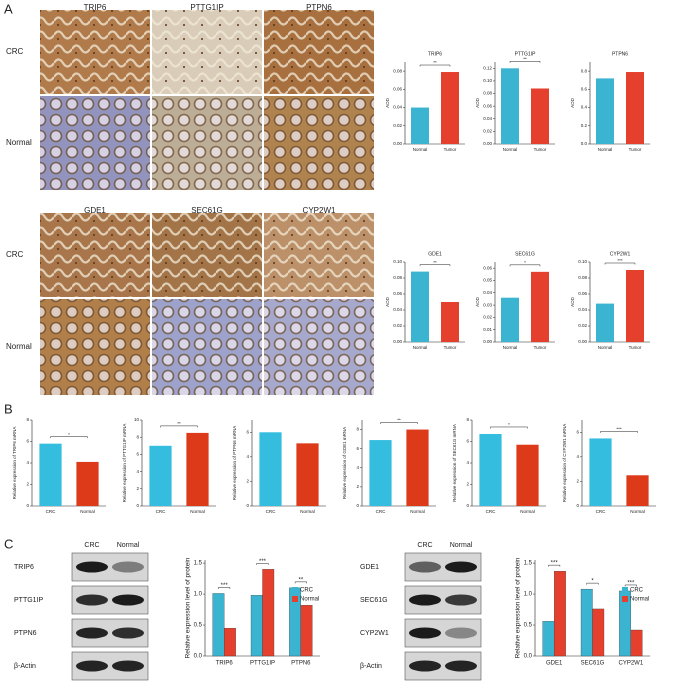 This screenshot has width=677, height=688. What do you see at coordinates (137, 505) in the screenshot?
I see `y-tick-label: 0` at bounding box center [137, 505].